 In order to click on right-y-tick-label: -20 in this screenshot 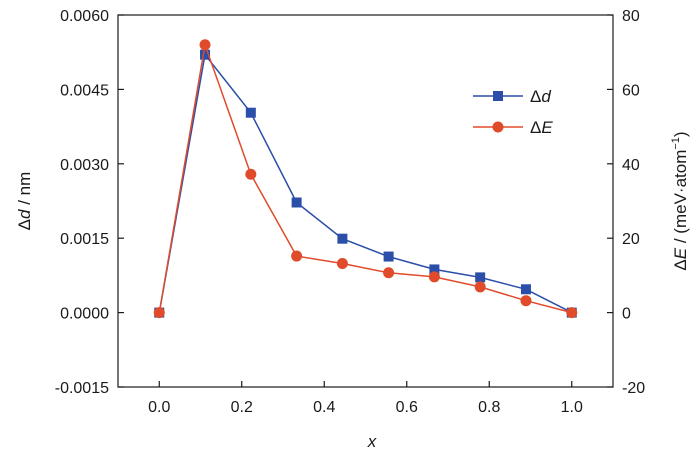, I will do `click(633, 388)`.